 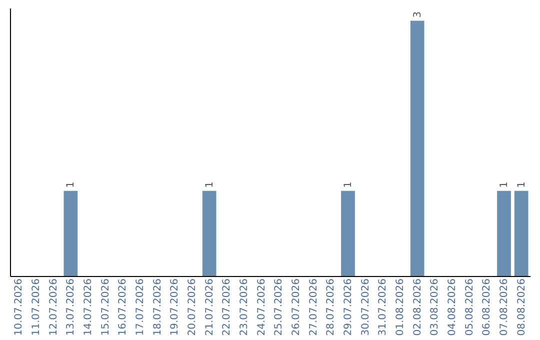 What do you see at coordinates (504, 307) in the screenshot?
I see `x-tick-label: 07.08.2026` at bounding box center [504, 307].